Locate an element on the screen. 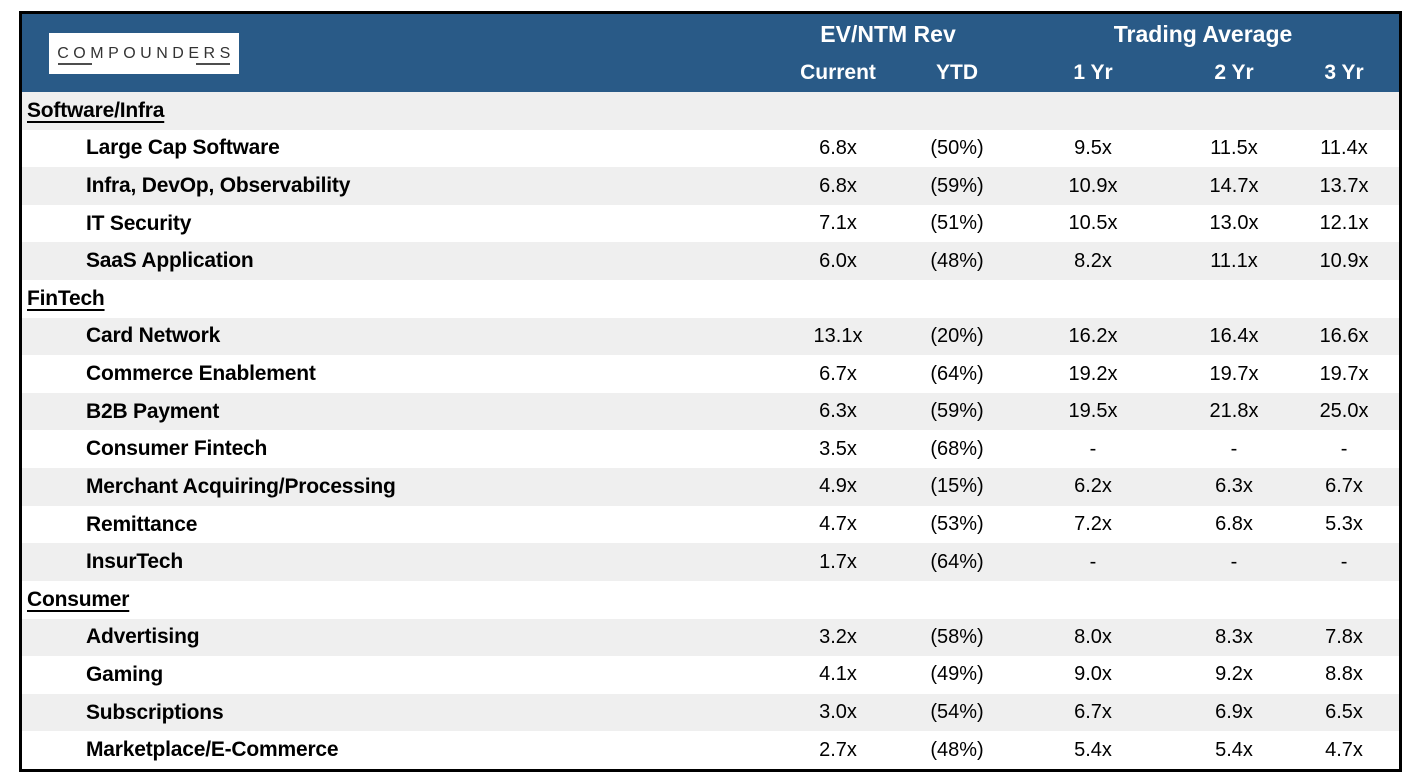 The width and height of the screenshot is (1428, 780). section-row: Software/Infra is located at coordinates (710, 111).